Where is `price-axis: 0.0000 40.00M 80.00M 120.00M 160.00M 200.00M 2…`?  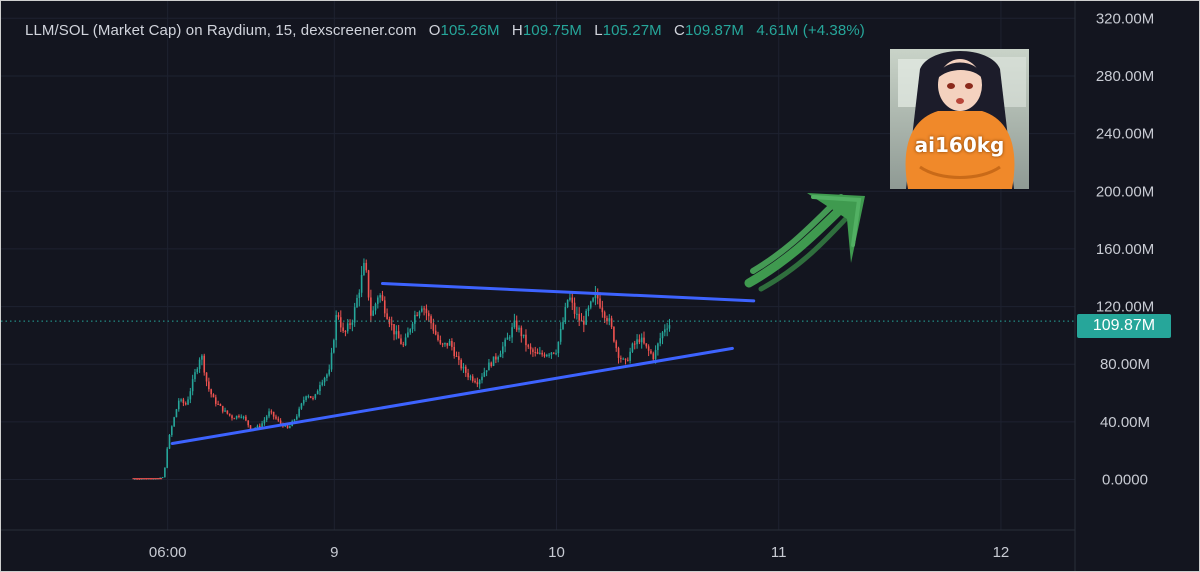
price-axis: 0.0000 40.00M 80.00M 120.00M 160.00M 200.00M 2… is located at coordinates (1125, 249).